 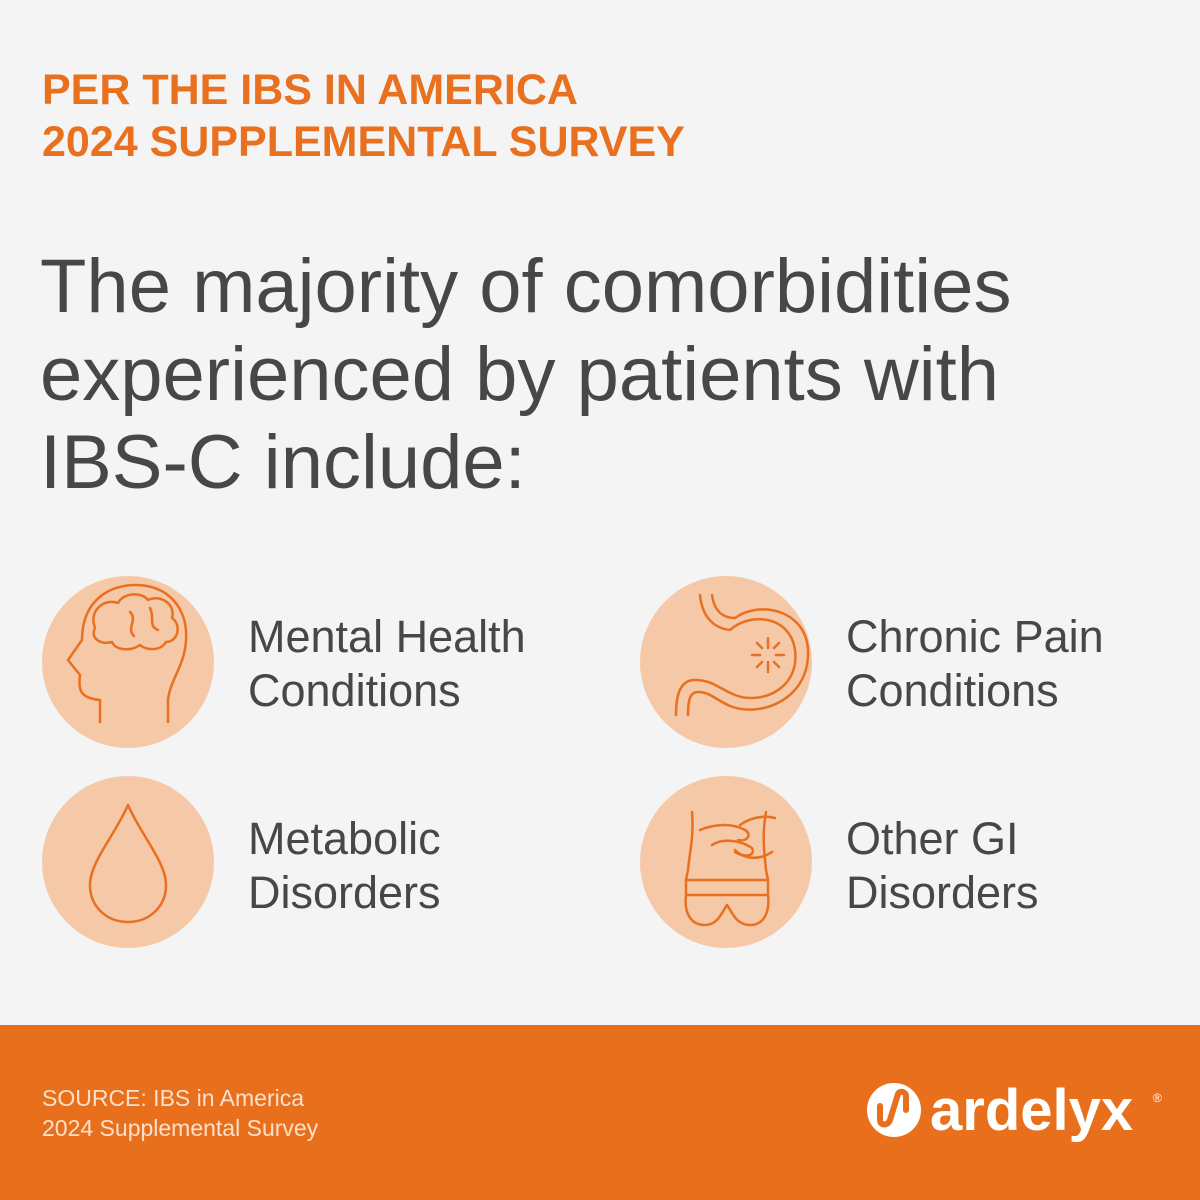 I want to click on logo-registered: ®, so click(x=1157, y=1098).